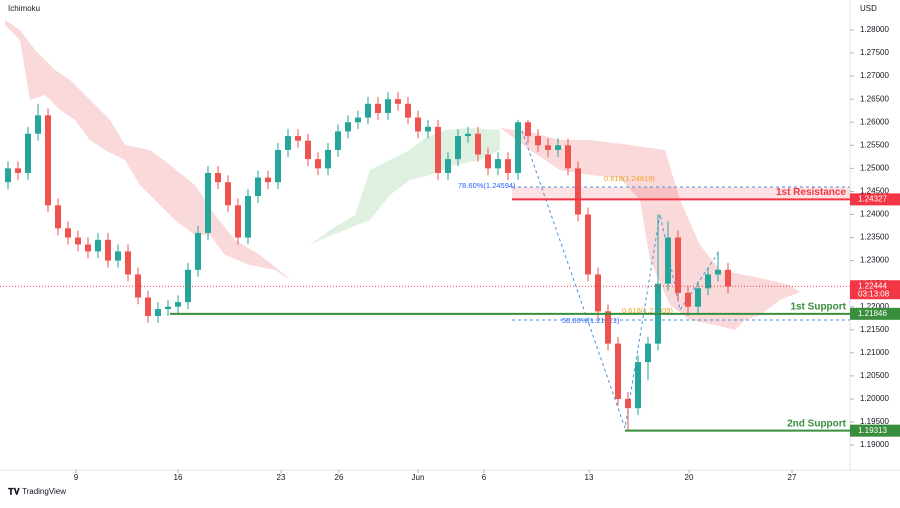 This screenshot has height=508, width=900. Describe the element at coordinates (44, 491) in the screenshot. I see `brand: TradingView` at that location.